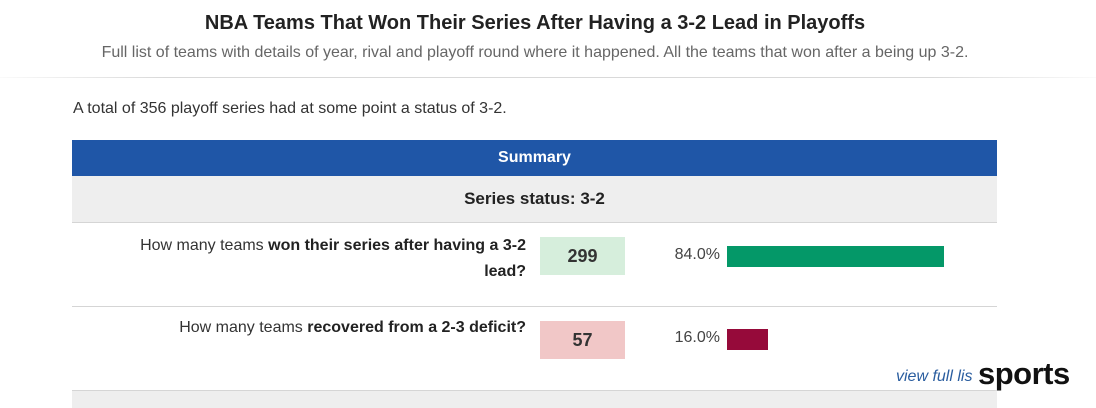  What do you see at coordinates (1024, 373) in the screenshot?
I see `watermark-logo: sports` at bounding box center [1024, 373].